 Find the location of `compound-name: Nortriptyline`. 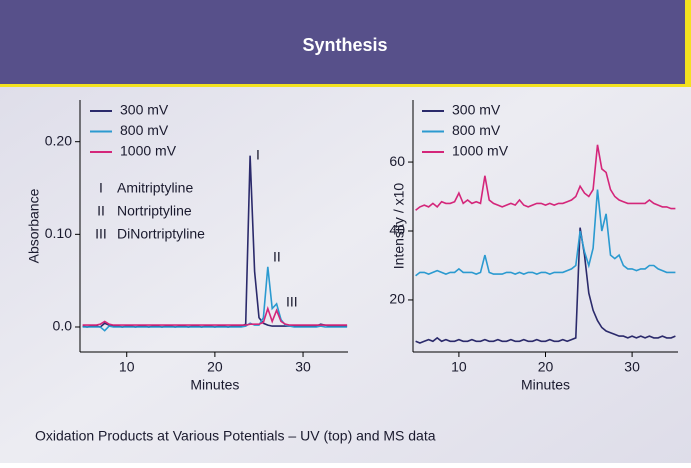

compound-name: Nortriptyline is located at coordinates (154, 211).